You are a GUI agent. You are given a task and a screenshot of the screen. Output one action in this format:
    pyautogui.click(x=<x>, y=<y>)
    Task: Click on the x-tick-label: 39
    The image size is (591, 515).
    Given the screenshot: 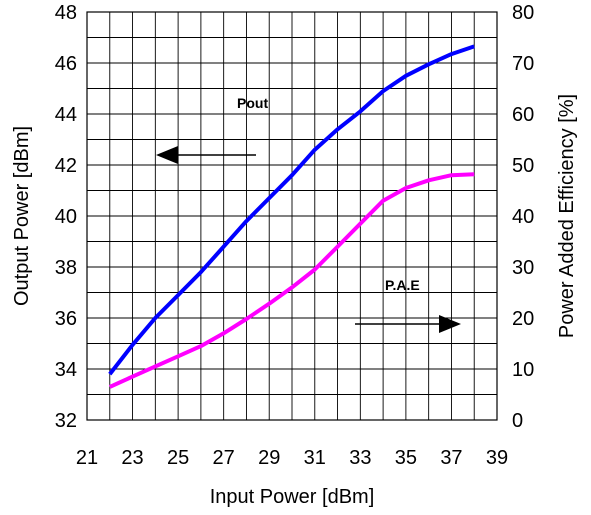 What is the action you would take?
    pyautogui.click(x=497, y=458)
    